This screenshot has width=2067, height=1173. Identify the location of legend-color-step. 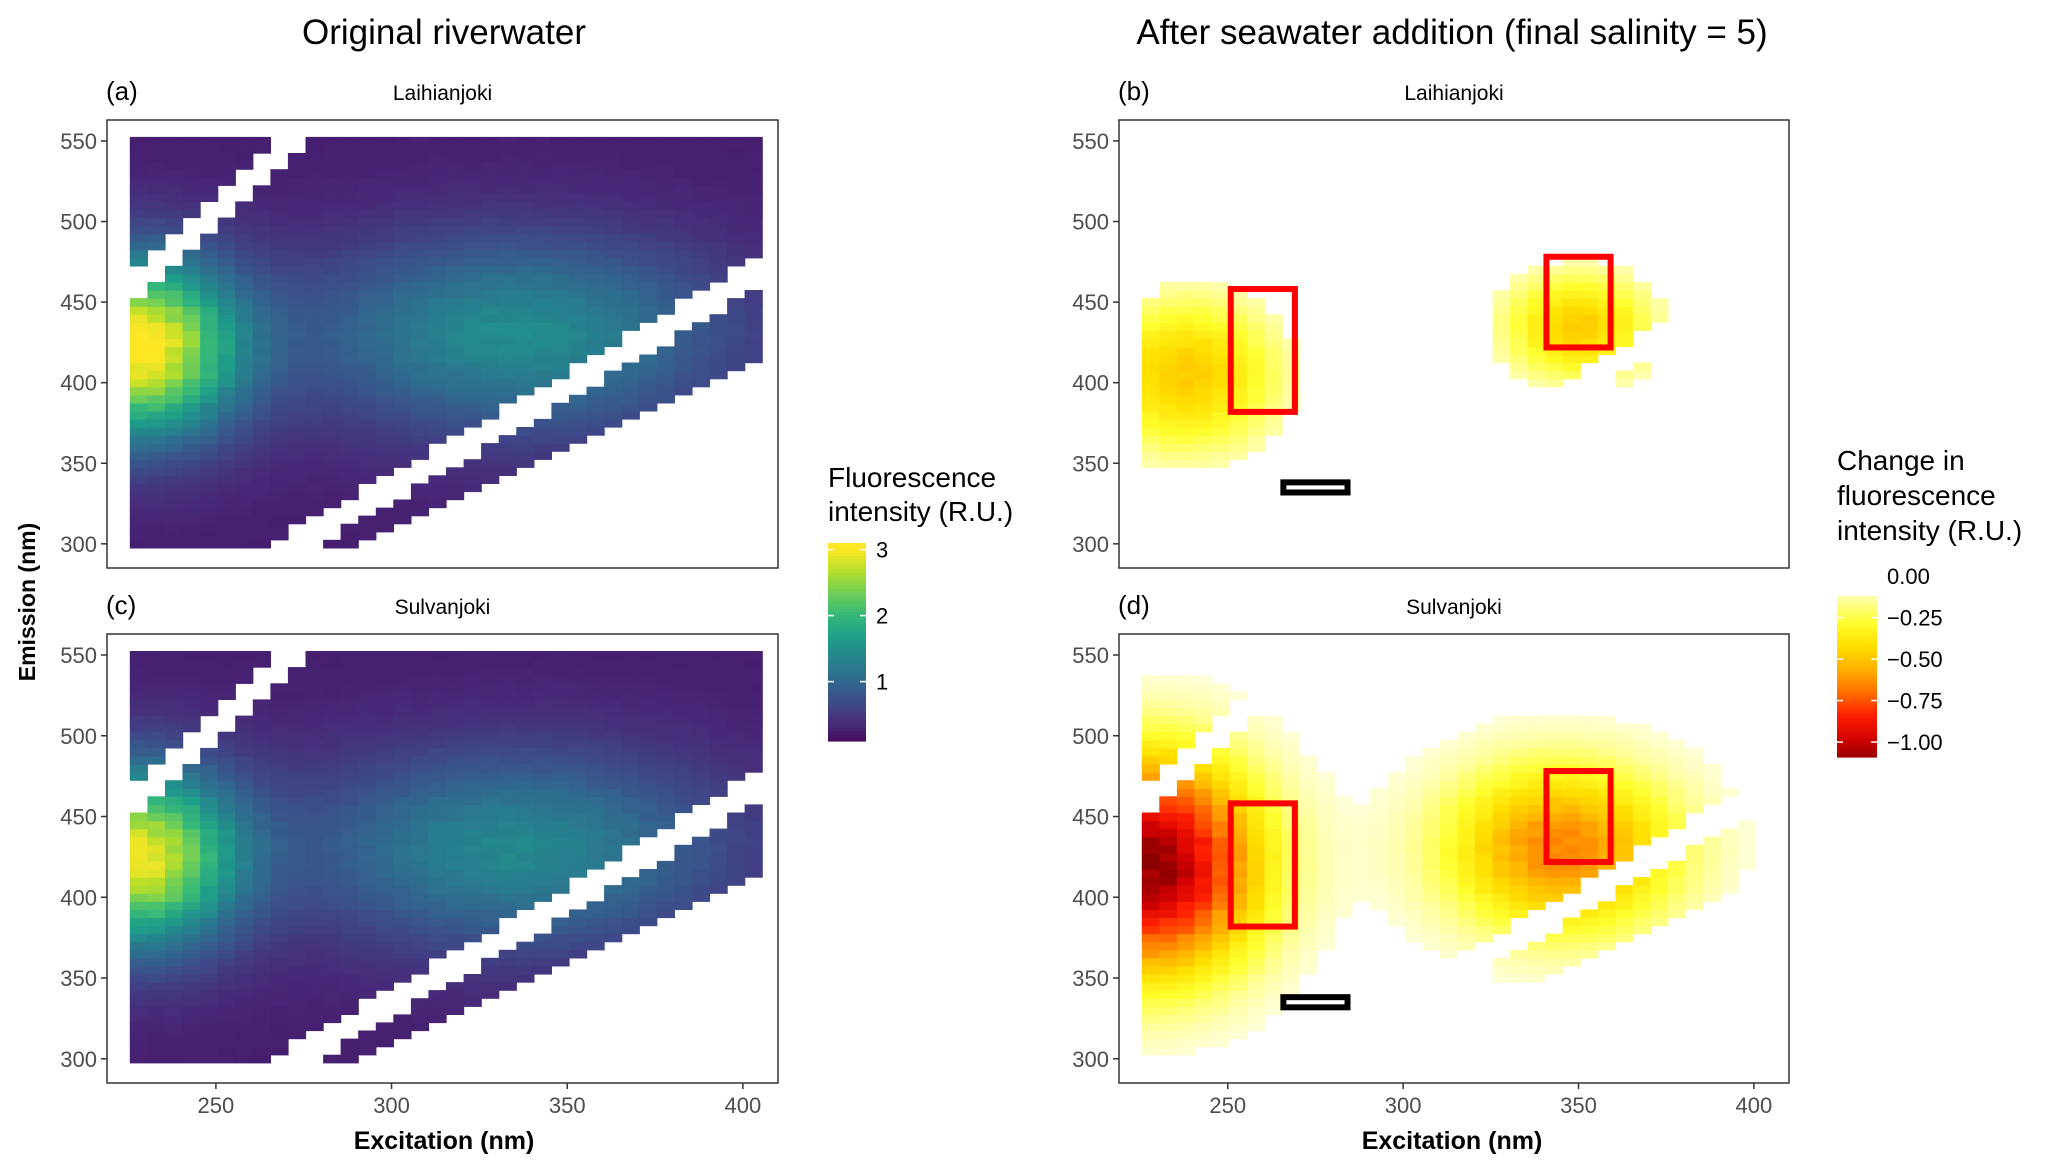
(847, 677).